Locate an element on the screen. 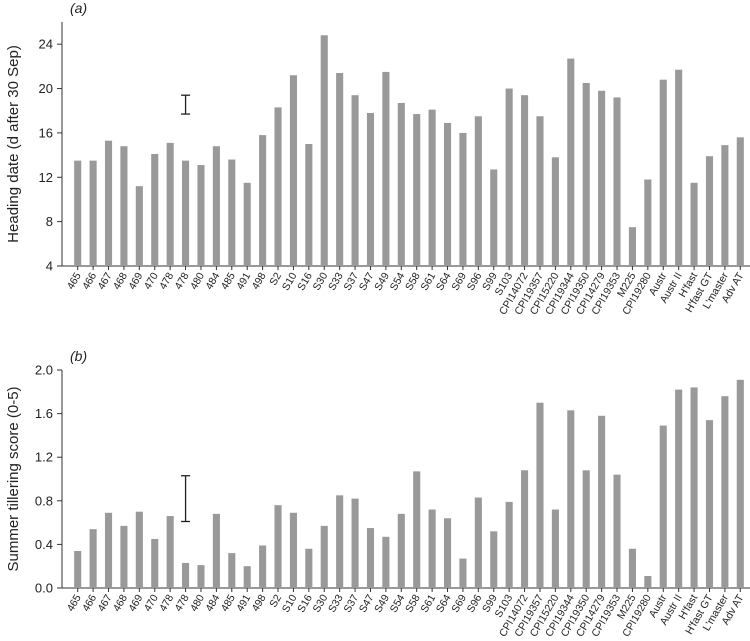 The height and width of the screenshot is (641, 750). y-tick-label: 2.0 is located at coordinates (44, 370).